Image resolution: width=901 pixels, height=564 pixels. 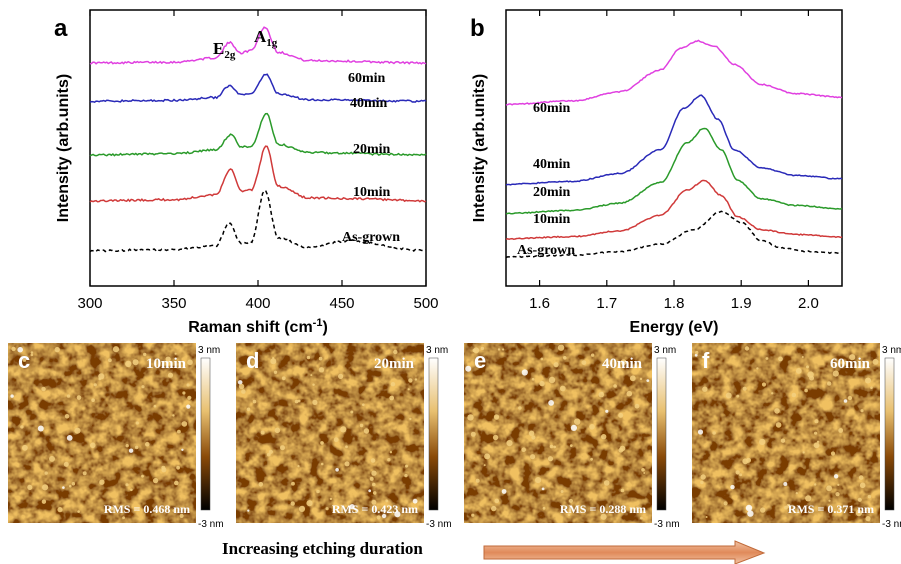 What do you see at coordinates (674, 327) in the screenshot?
I see `panel-b-xlabel: Energy (eV)` at bounding box center [674, 327].